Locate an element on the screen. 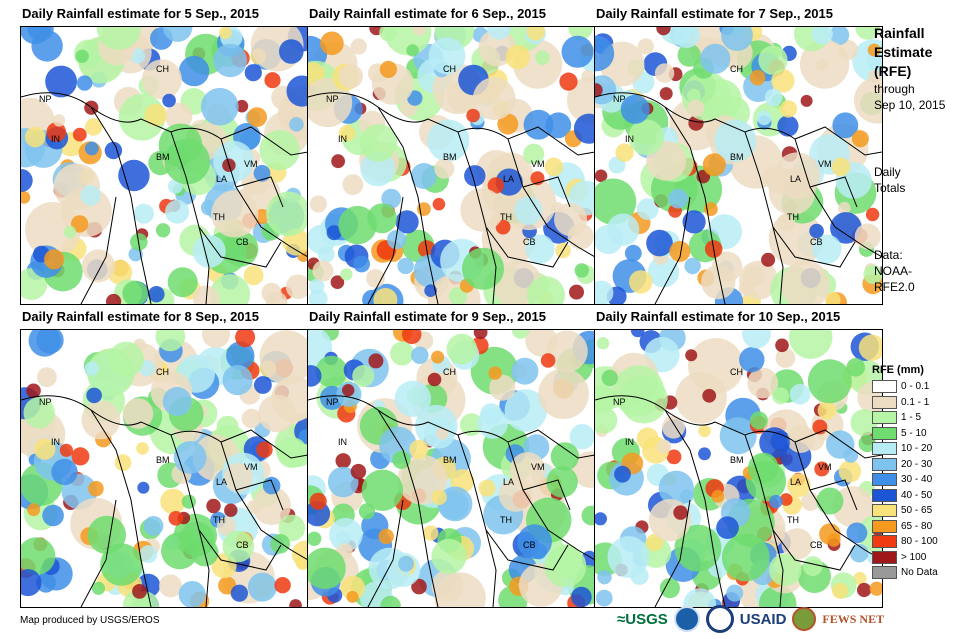  legend-item: 10 - 20 is located at coordinates (905, 449).